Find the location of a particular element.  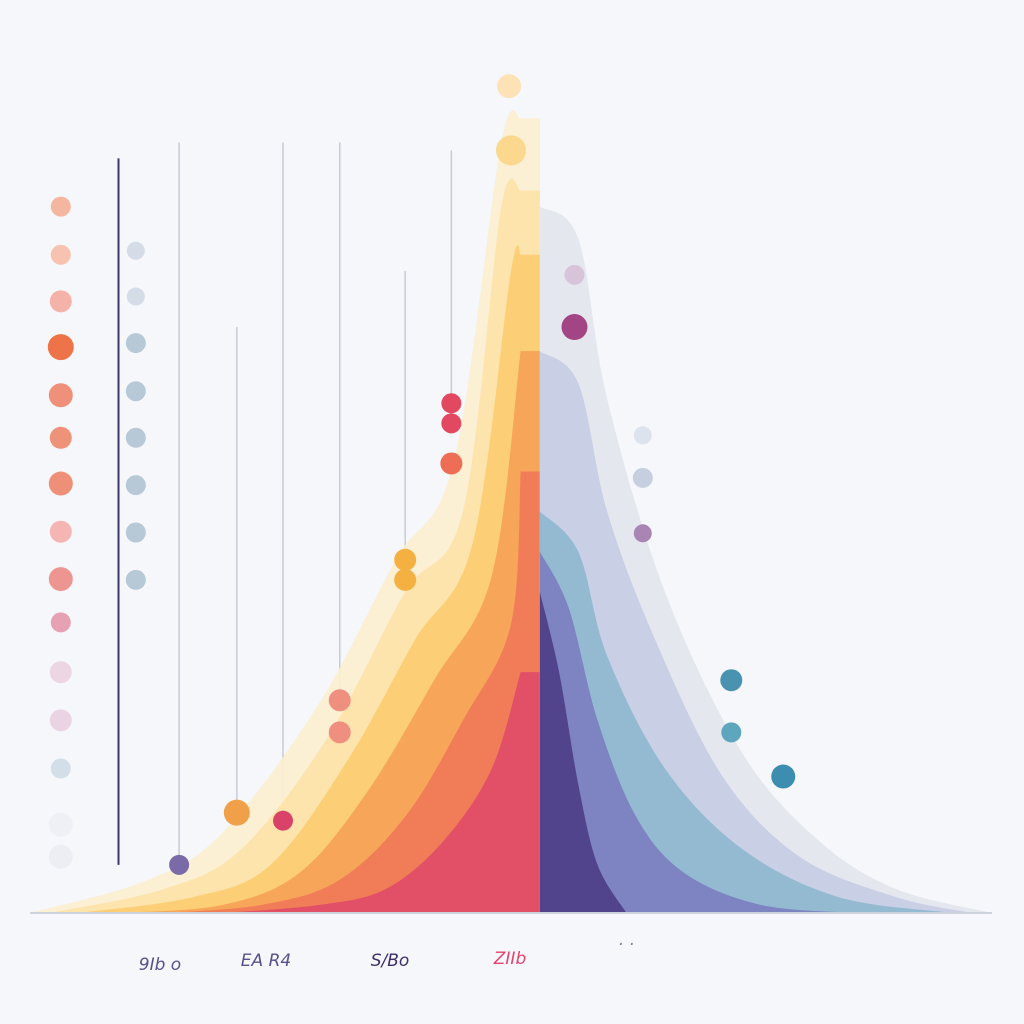

x-tick-label: S/Bo is located at coordinates (390, 961).